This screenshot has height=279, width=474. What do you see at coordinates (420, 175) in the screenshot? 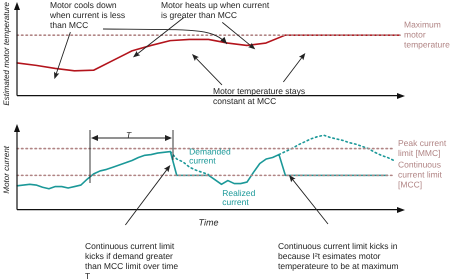
I see `series-label: Continuous current limit [MCC]` at bounding box center [420, 175].